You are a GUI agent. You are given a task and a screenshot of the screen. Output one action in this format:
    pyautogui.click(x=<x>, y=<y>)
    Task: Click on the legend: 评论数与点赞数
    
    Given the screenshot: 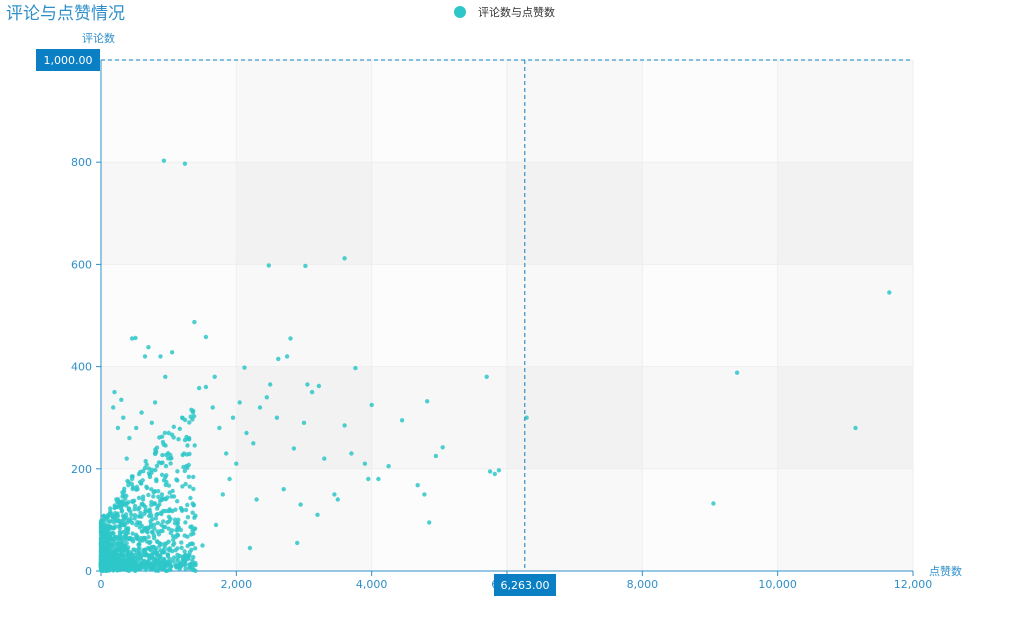 What is the action you would take?
    pyautogui.click(x=504, y=12)
    